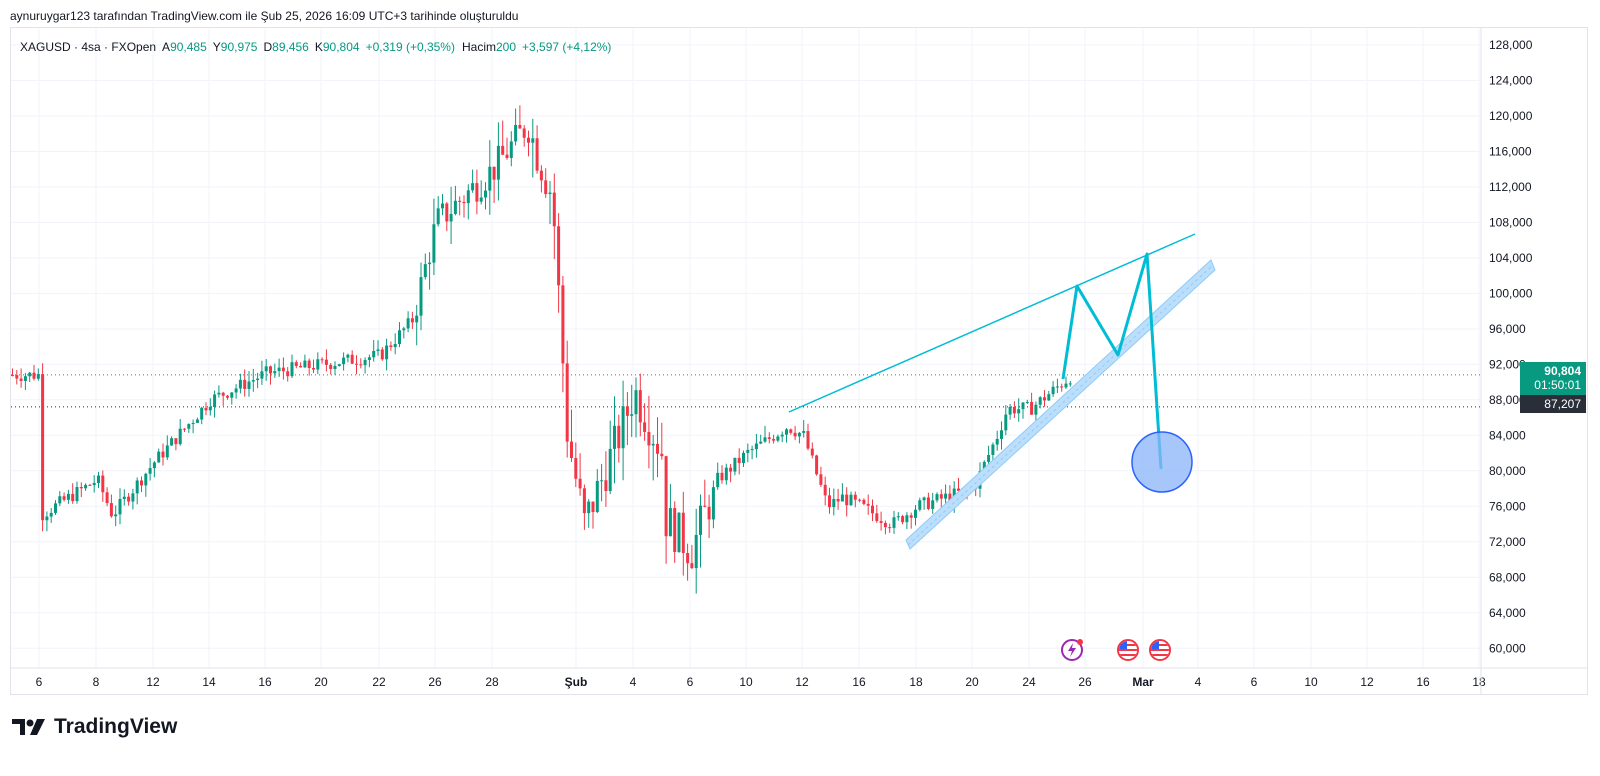  I want to click on projection-path, so click(1112, 361).